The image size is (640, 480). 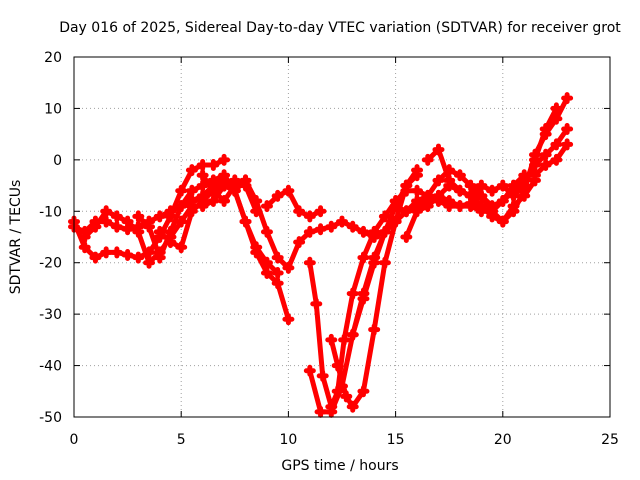 What do you see at coordinates (53, 109) in the screenshot?
I see `y-tick-label: 10` at bounding box center [53, 109].